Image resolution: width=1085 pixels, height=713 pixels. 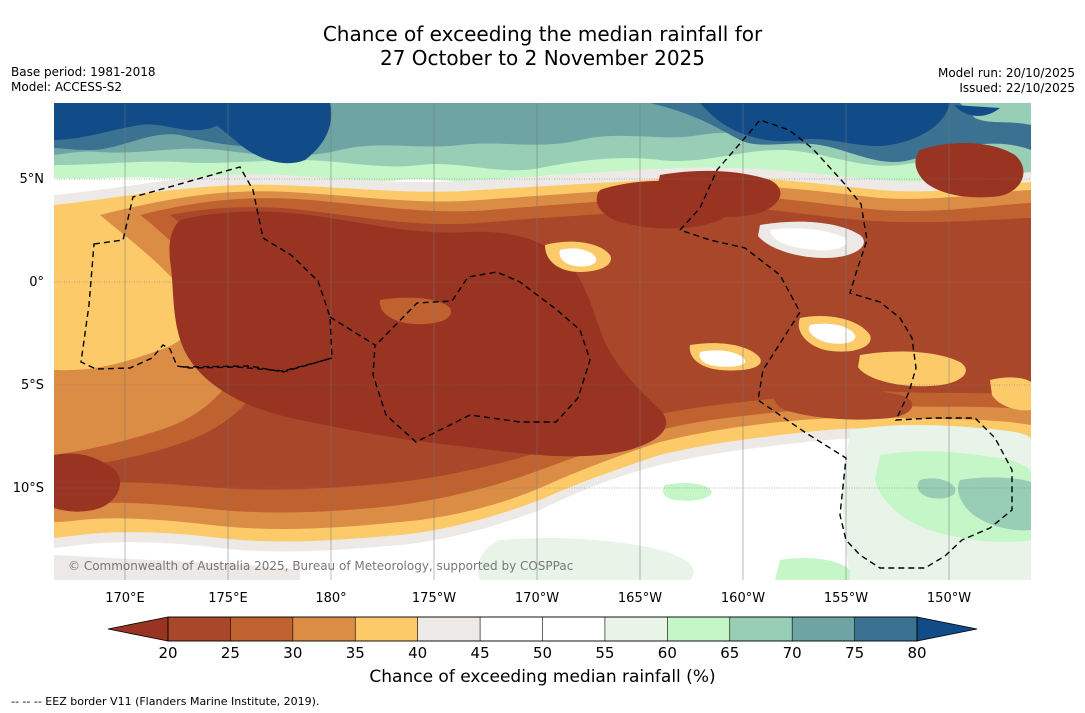 What do you see at coordinates (434, 598) in the screenshot?
I see `lon-label: 175°W` at bounding box center [434, 598].